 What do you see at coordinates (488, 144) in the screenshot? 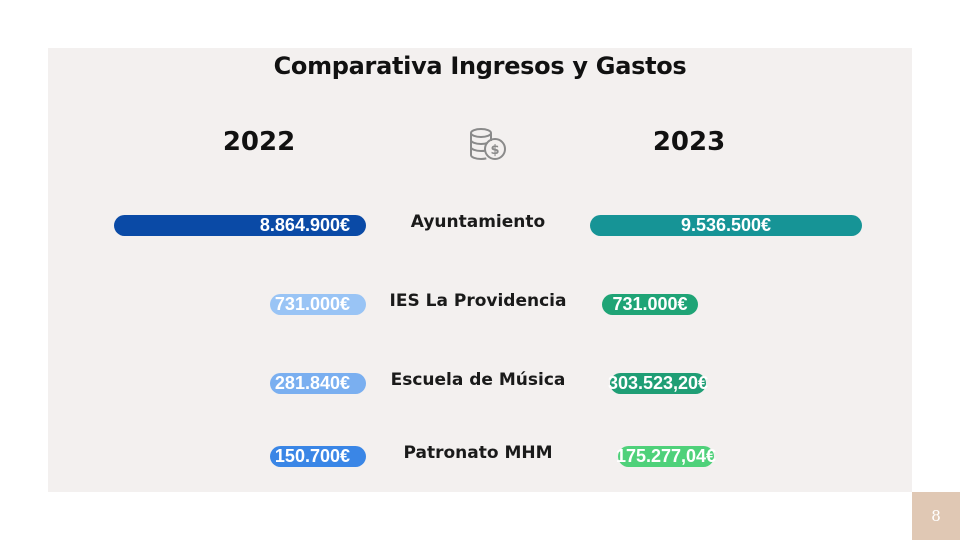
I see `coins-dollar-icon: $` at bounding box center [488, 144].